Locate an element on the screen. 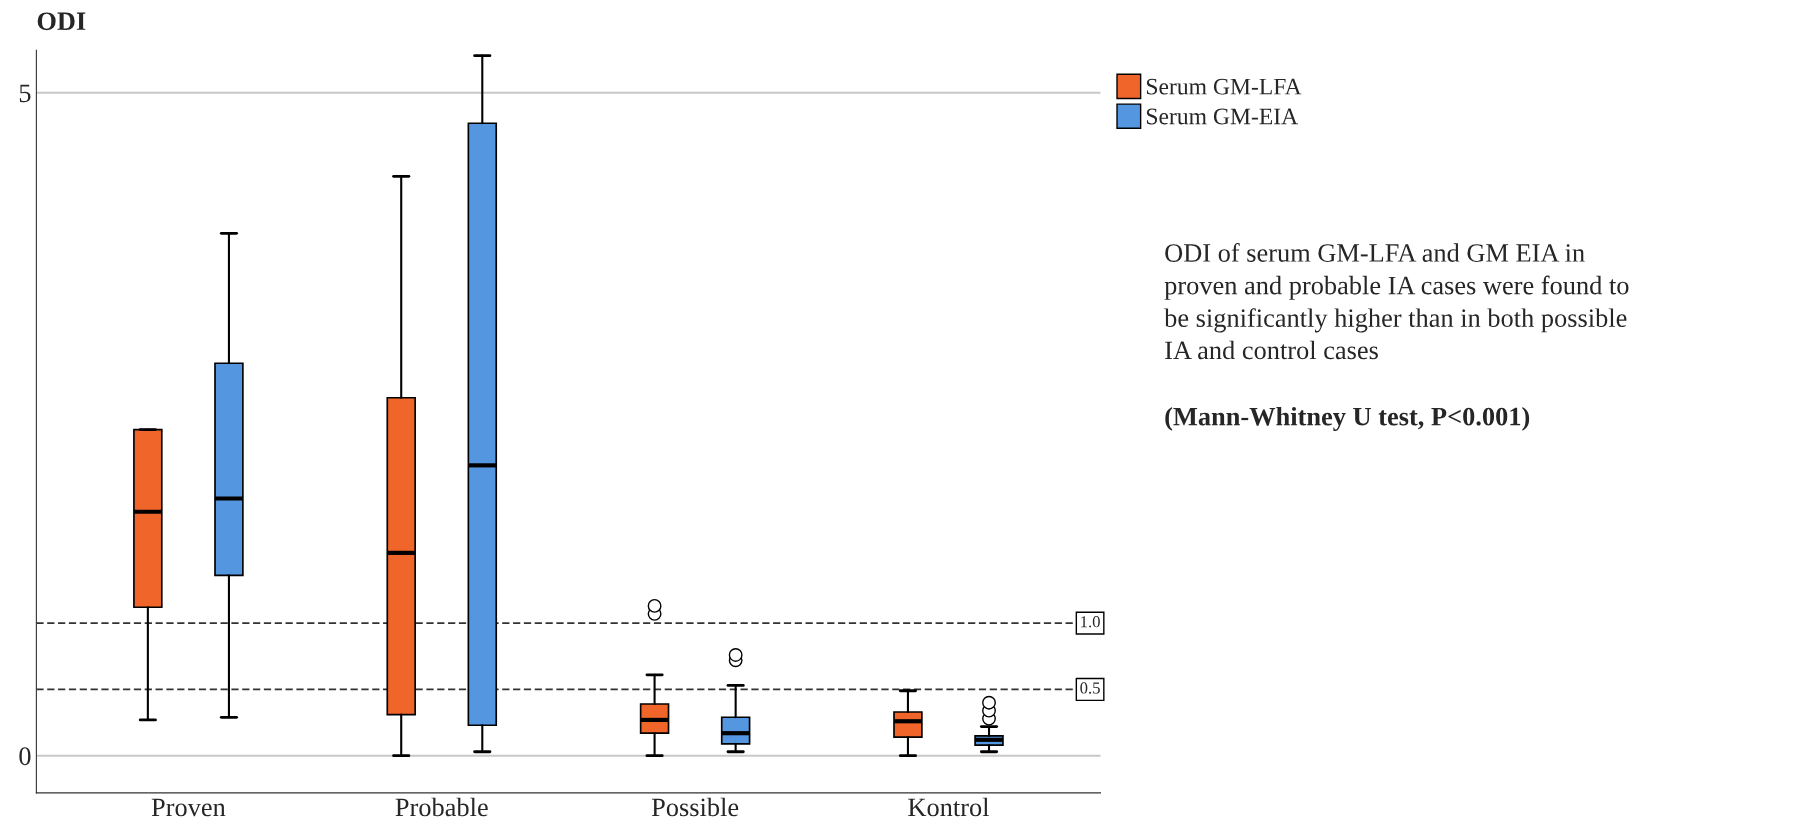 This screenshot has height=839, width=1819. text: ODI of serum GM-LFA and GM EIA in proven and probable IA cases were found to be significantly higher than in both possible IA and control cases is located at coordinates (1396, 301).